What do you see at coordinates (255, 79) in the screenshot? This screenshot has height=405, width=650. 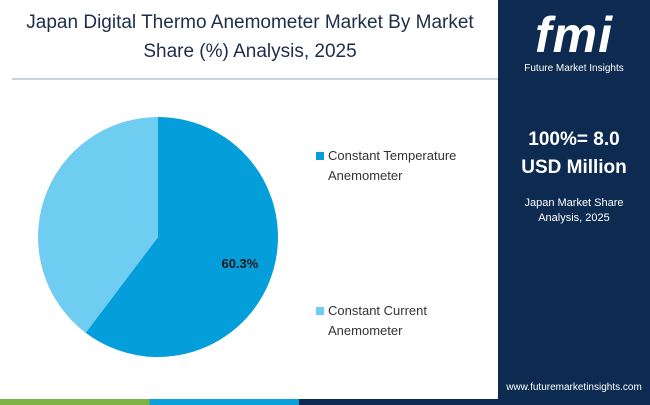 I see `title-rule` at bounding box center [255, 79].